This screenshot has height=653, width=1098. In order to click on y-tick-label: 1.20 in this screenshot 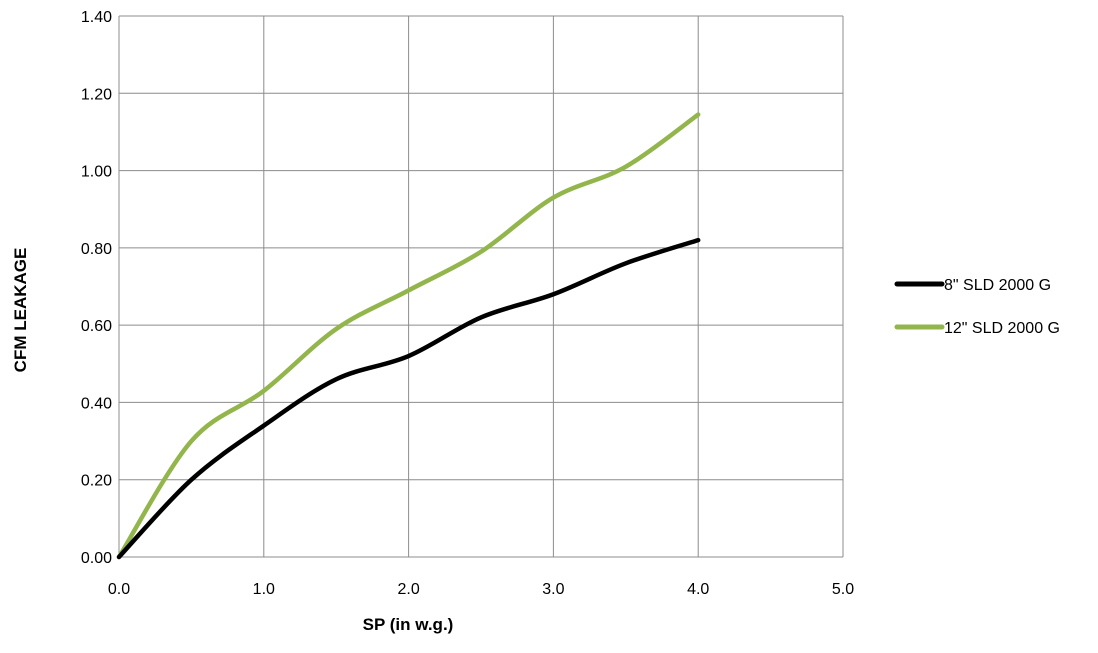, I will do `click(96, 94)`.